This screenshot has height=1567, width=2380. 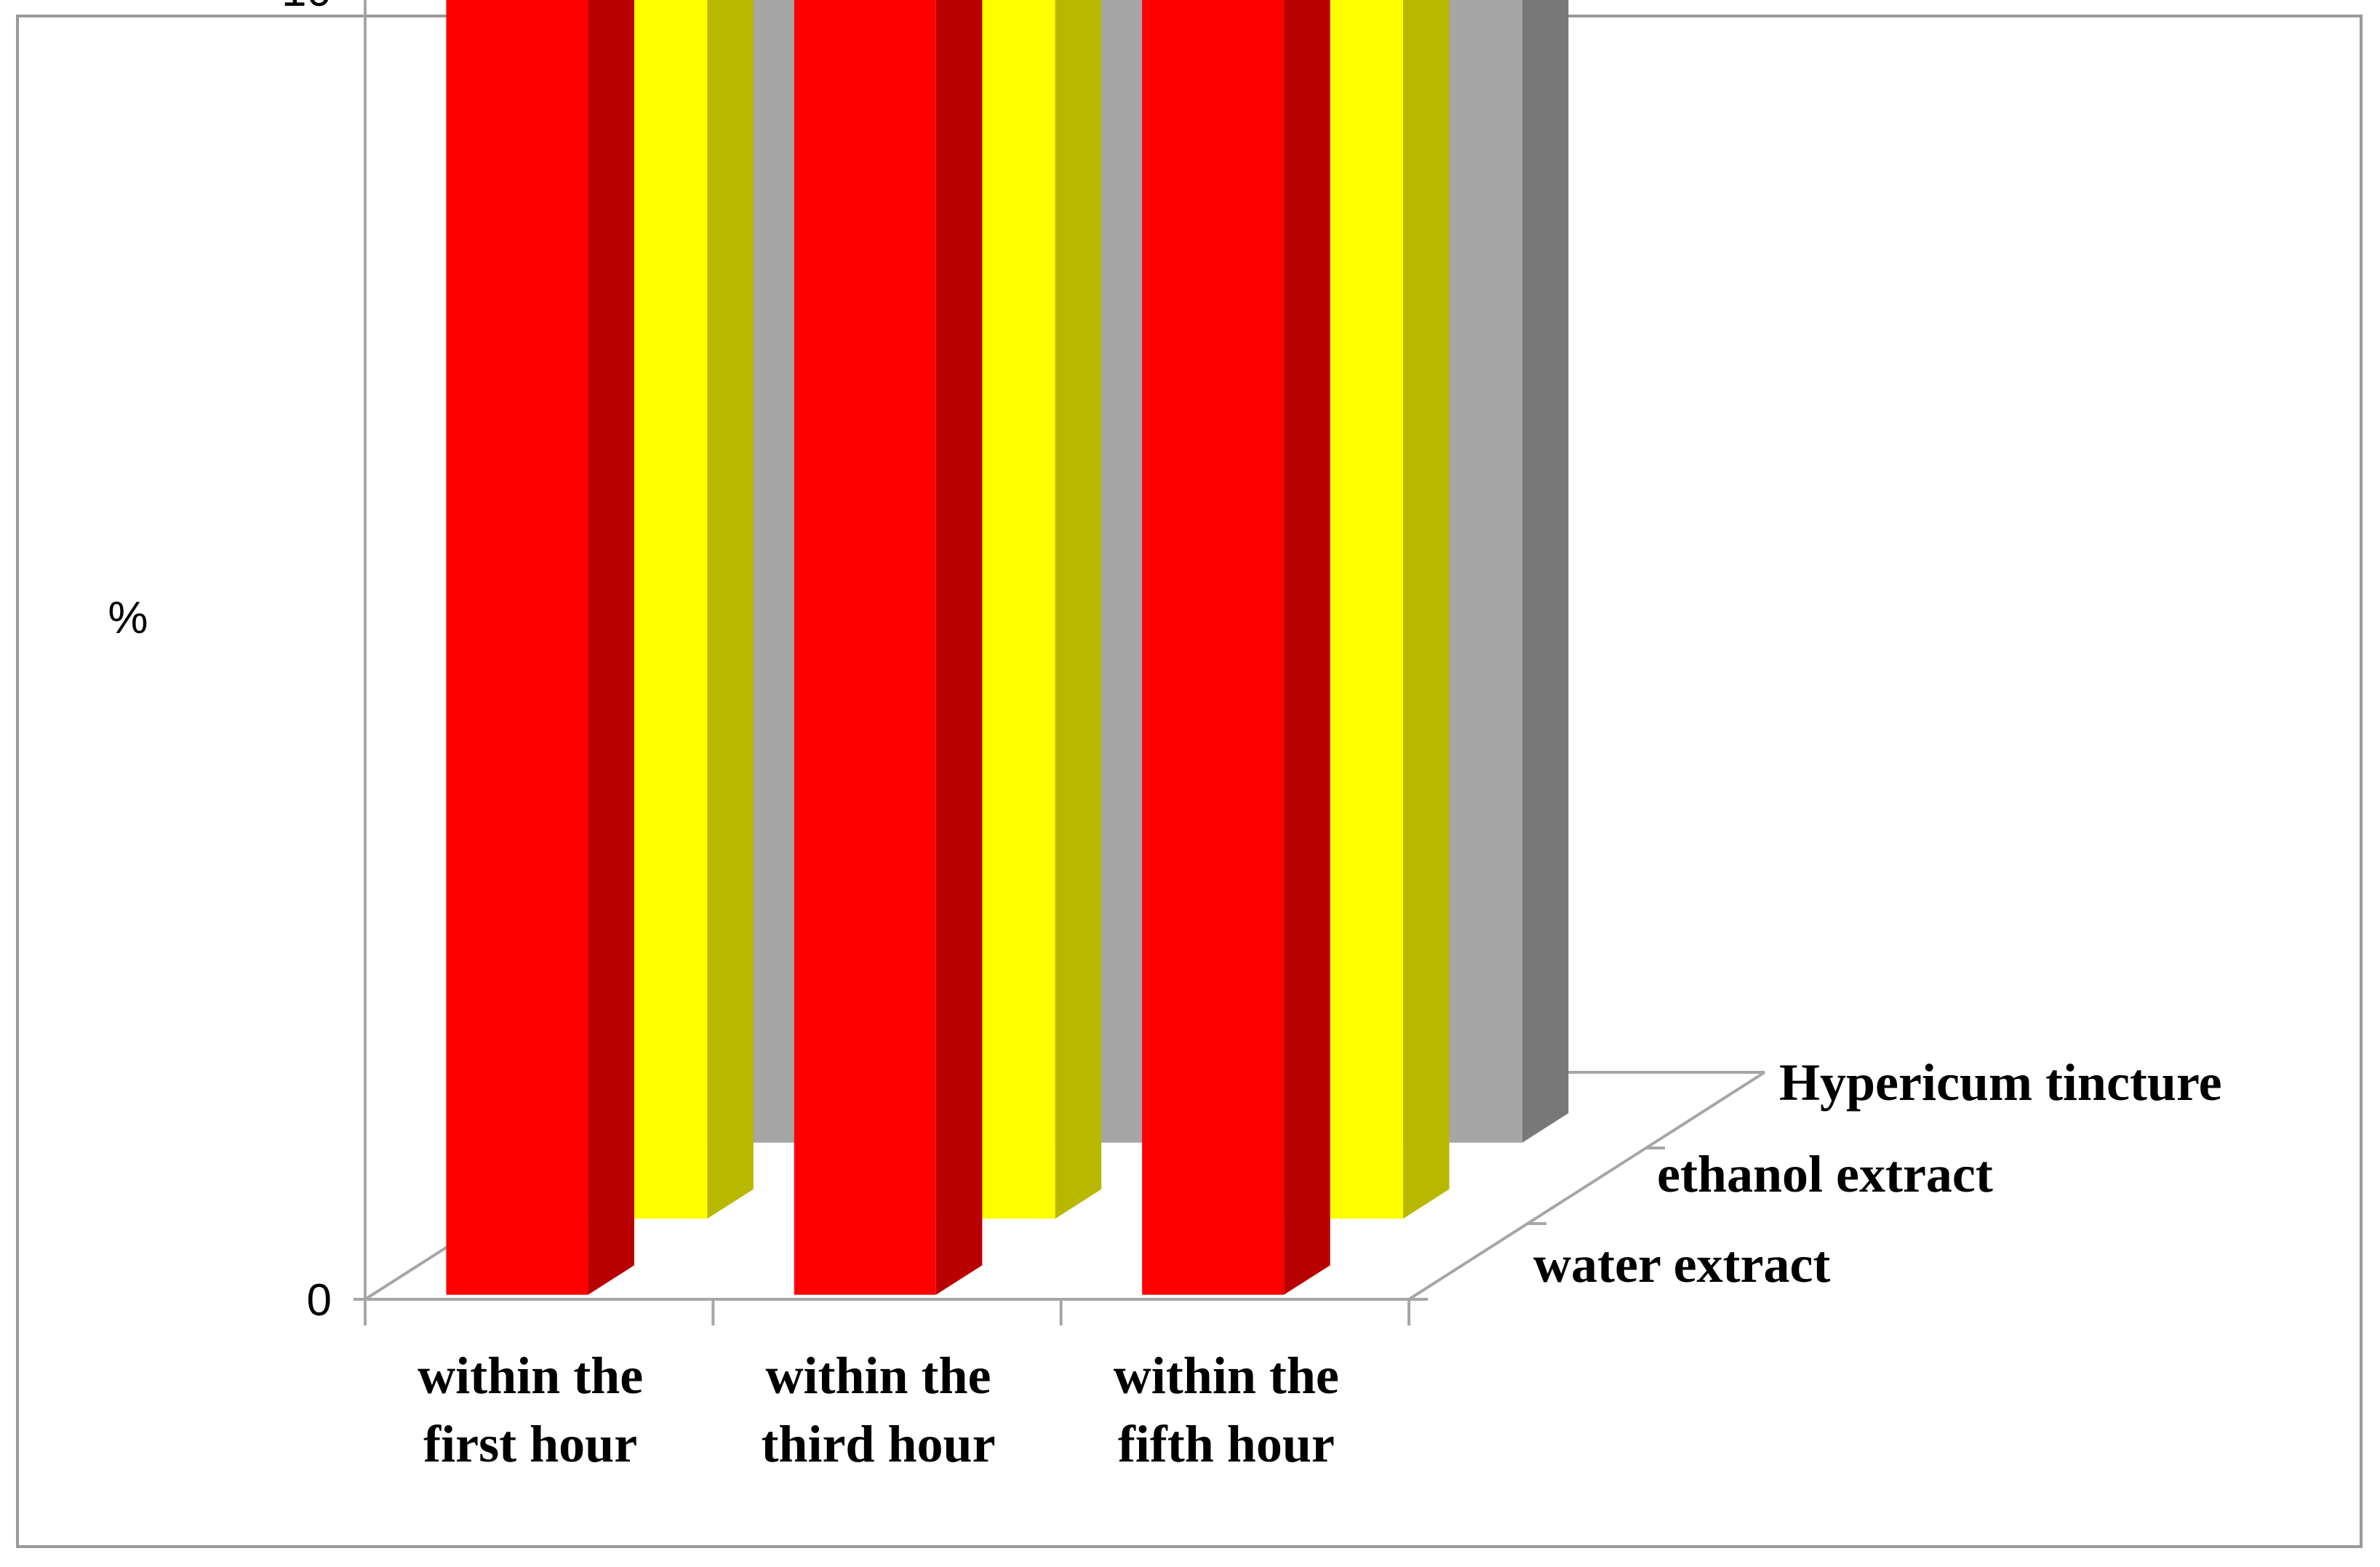 What do you see at coordinates (128, 618) in the screenshot?
I see `y-axis-label: %` at bounding box center [128, 618].